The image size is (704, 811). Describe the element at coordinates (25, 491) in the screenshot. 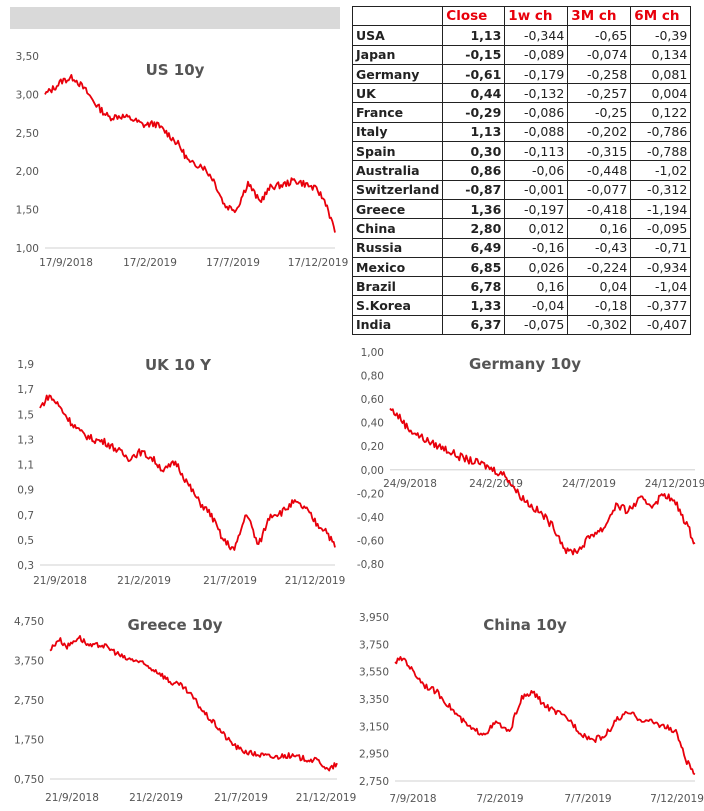

I see `y-tick-label: 0,9` at that location.